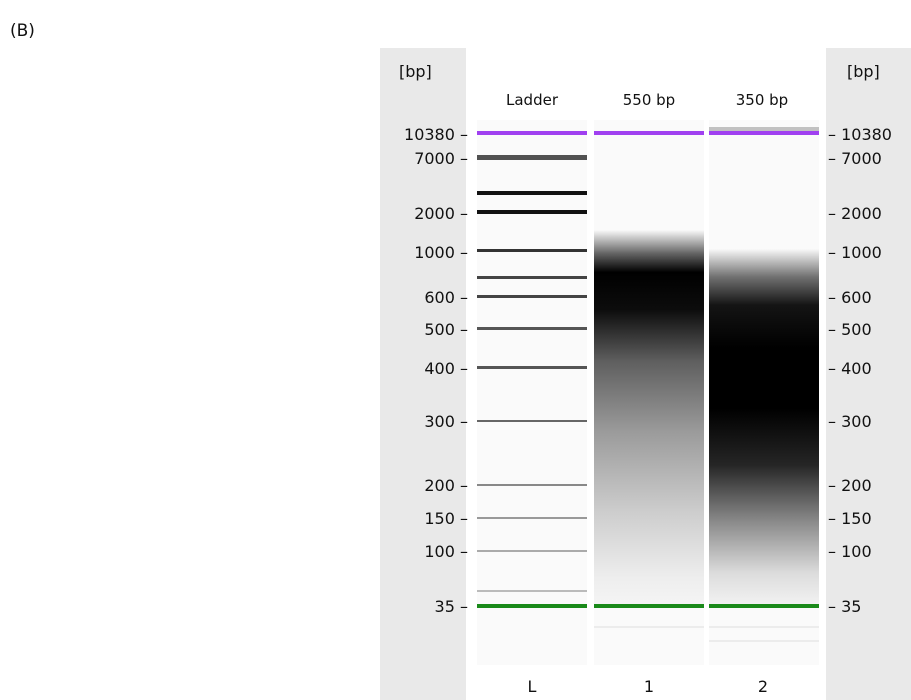 The width and height of the screenshot is (911, 700). Describe the element at coordinates (649, 100) in the screenshot. I see `lane-header-1: 550 bp` at that location.